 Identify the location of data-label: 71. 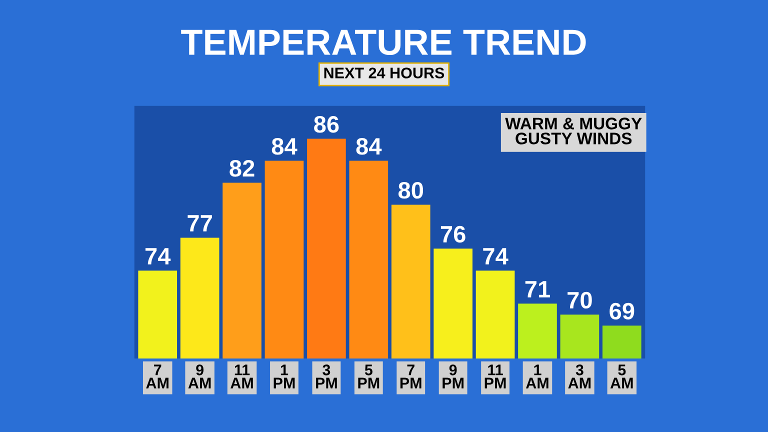
(537, 289).